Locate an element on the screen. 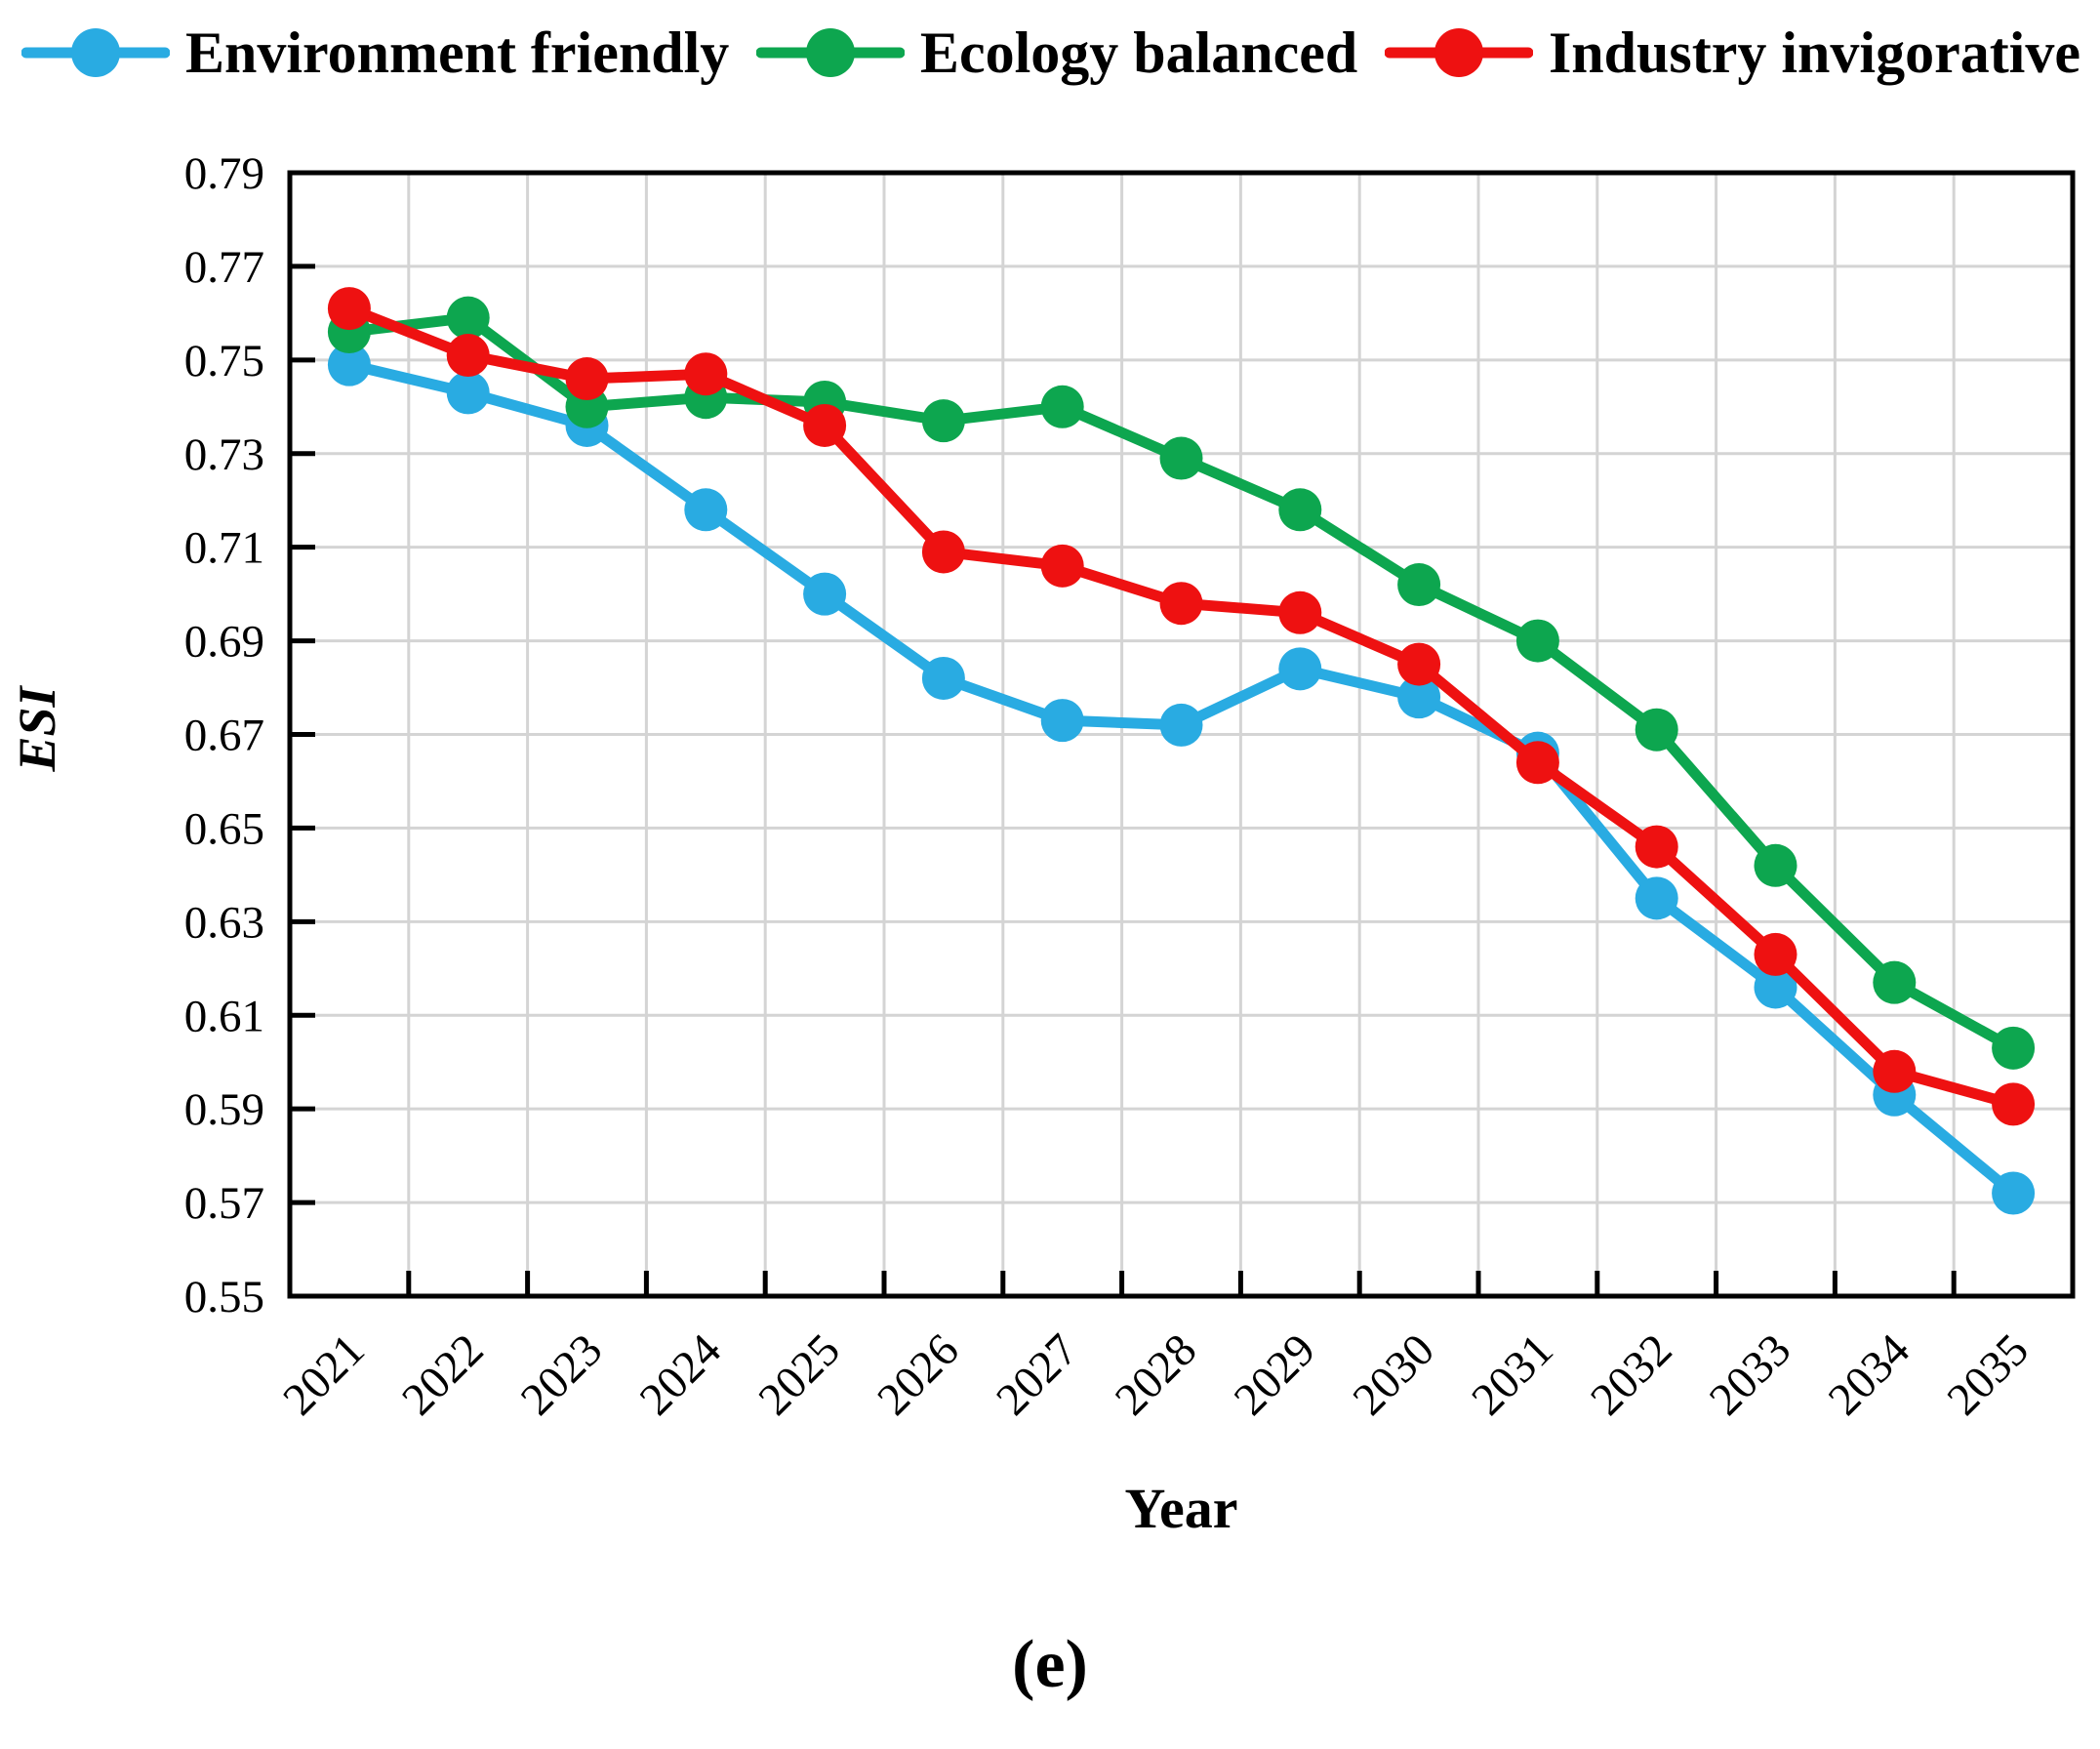  data-point-industry-invigorative-2032 is located at coordinates (1656, 847).